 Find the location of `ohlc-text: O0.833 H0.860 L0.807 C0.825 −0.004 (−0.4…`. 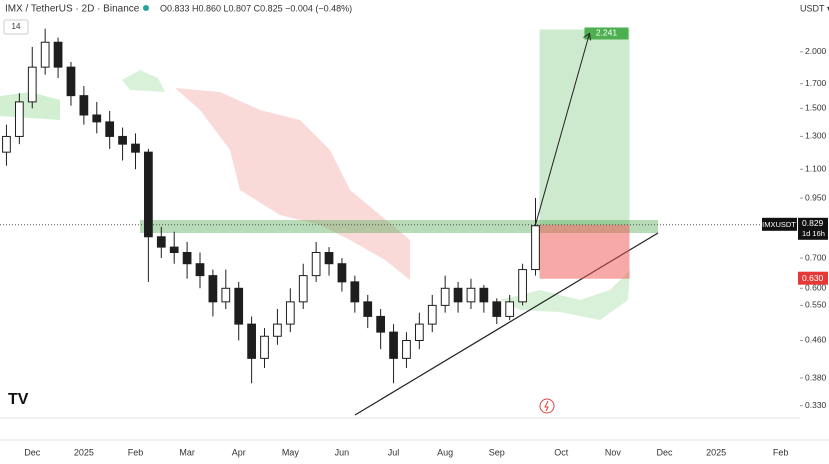

ohlc-text: O0.833 H0.860 L0.807 C0.825 −0.004 (−0.4… is located at coordinates (256, 8).